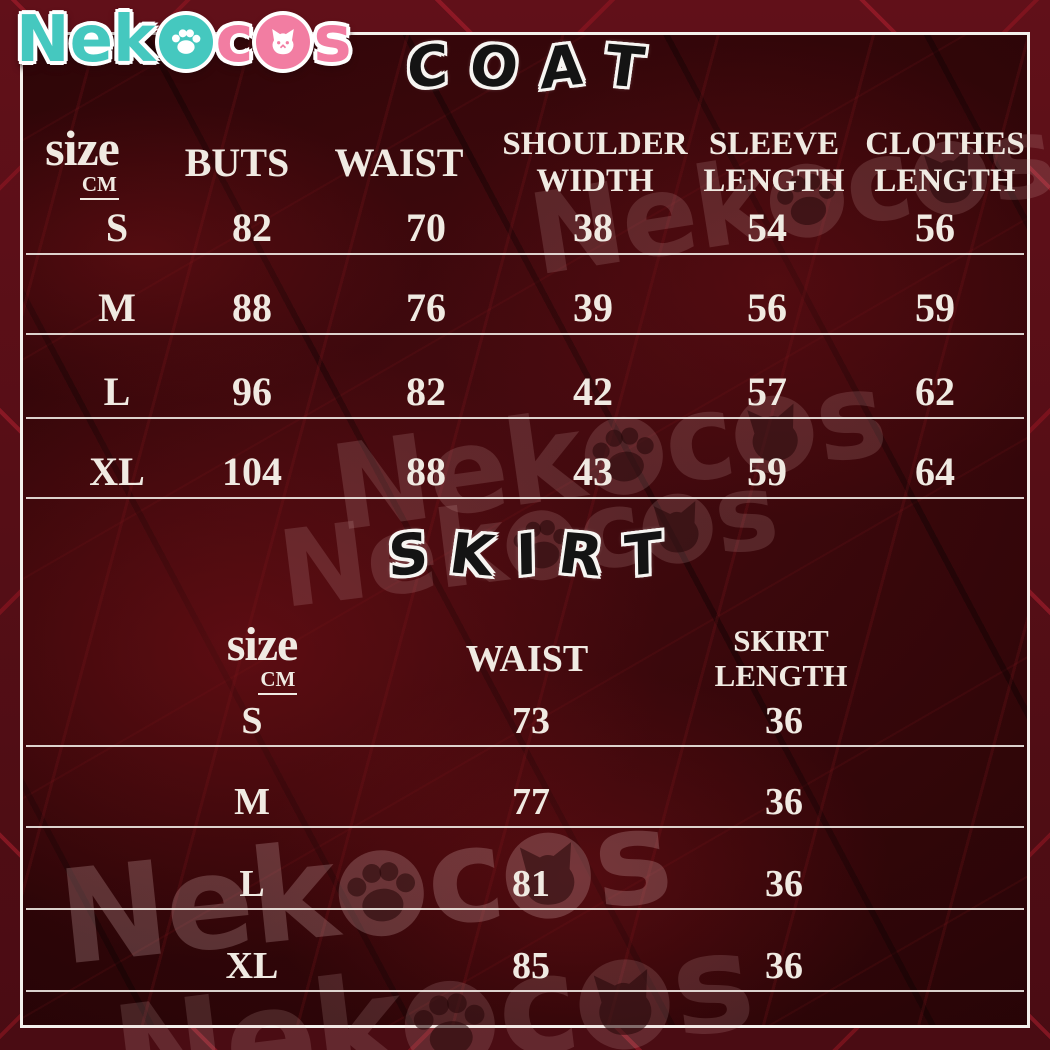 The image size is (1050, 1050). What do you see at coordinates (595, 162) in the screenshot?
I see `column-header-shoulder-width: SHOULDER WIDTH` at bounding box center [595, 162].